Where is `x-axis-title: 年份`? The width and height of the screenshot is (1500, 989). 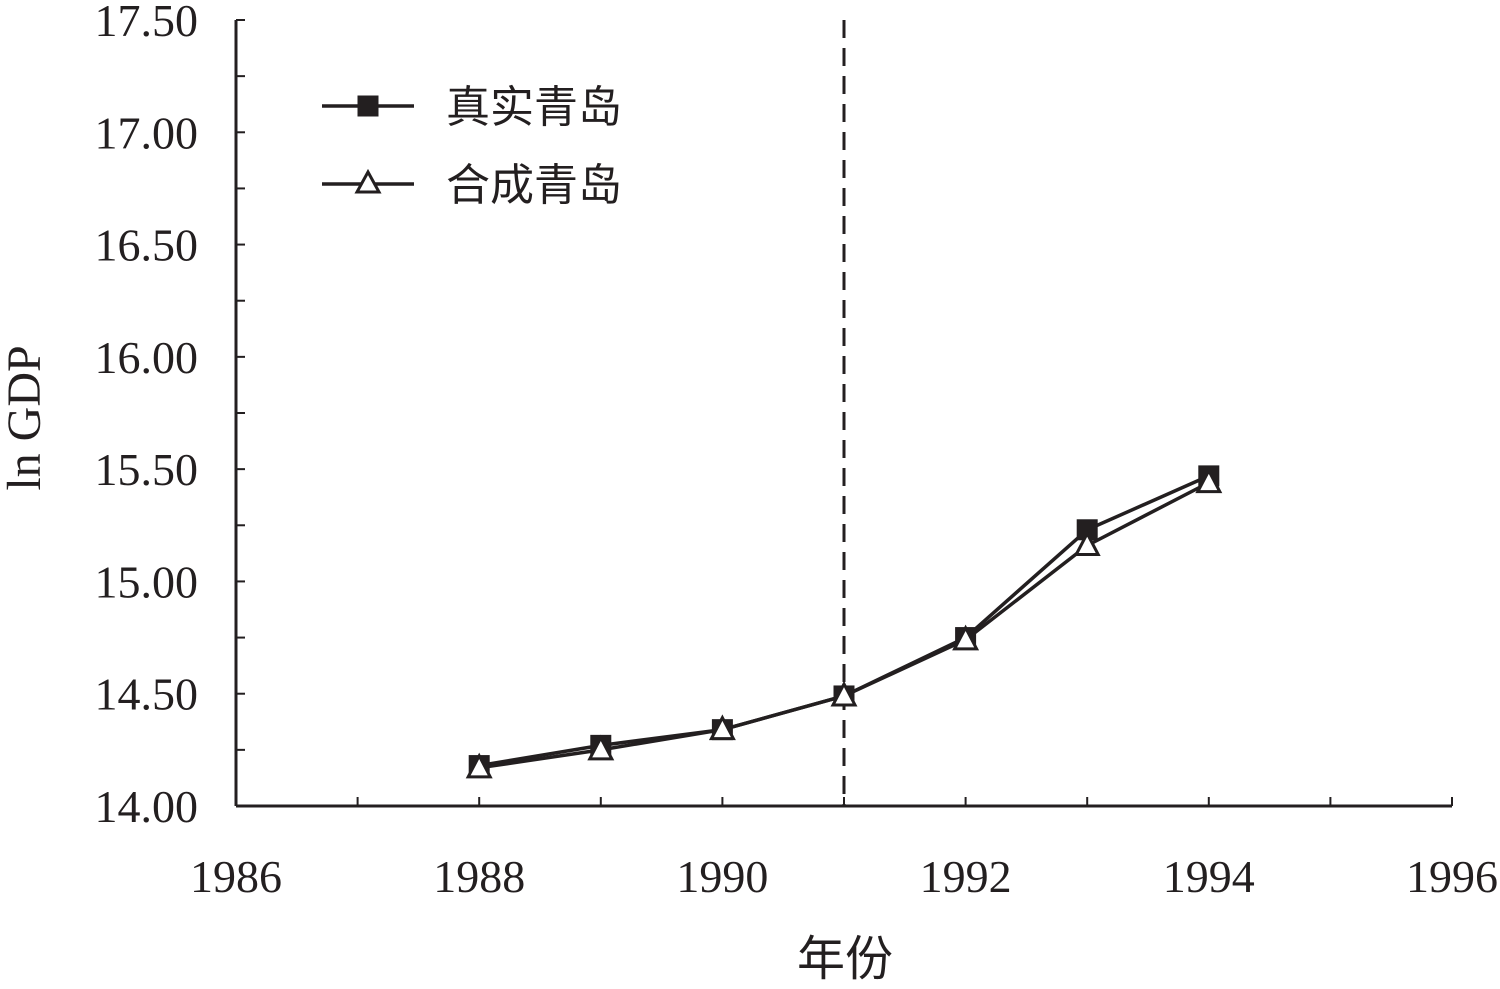
x-axis-title: 年份 is located at coordinates (845, 959).